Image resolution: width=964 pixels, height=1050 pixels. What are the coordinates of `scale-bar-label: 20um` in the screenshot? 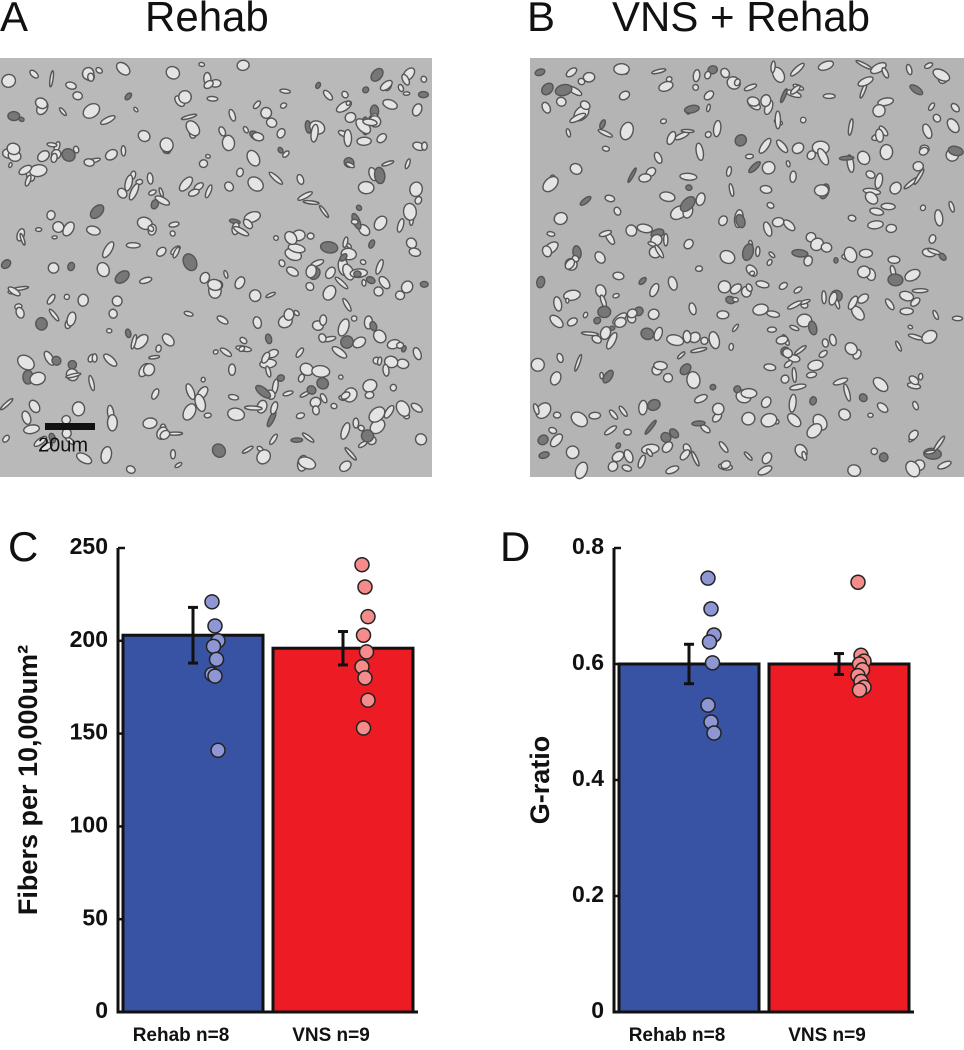 It's located at (63, 445).